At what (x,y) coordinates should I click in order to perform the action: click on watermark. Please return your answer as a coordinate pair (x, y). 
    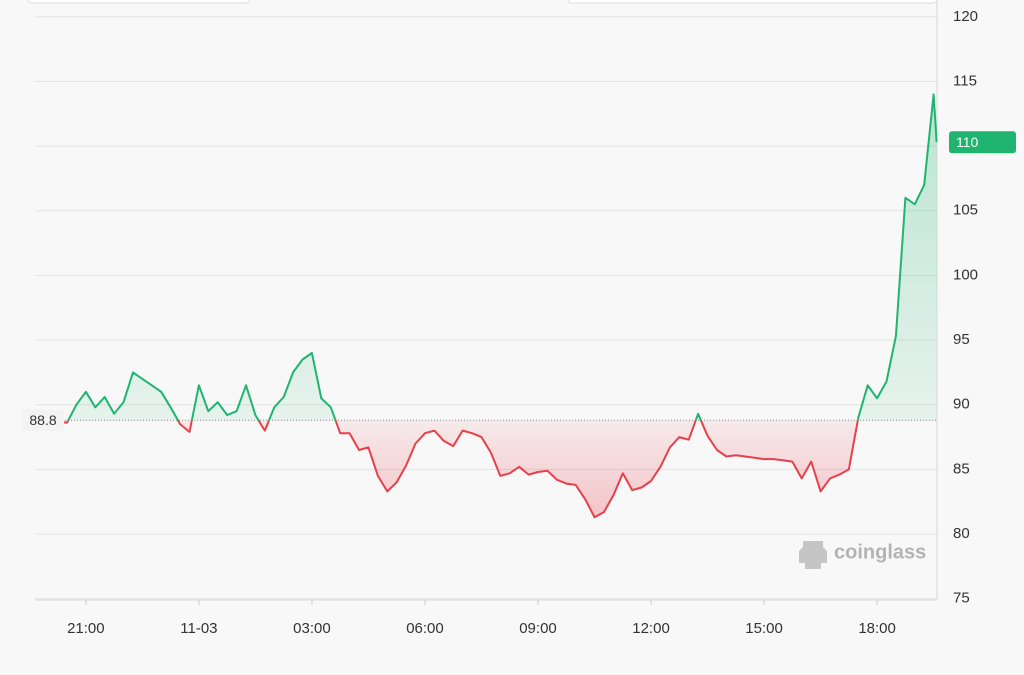
    Looking at the image, I should click on (813, 555).